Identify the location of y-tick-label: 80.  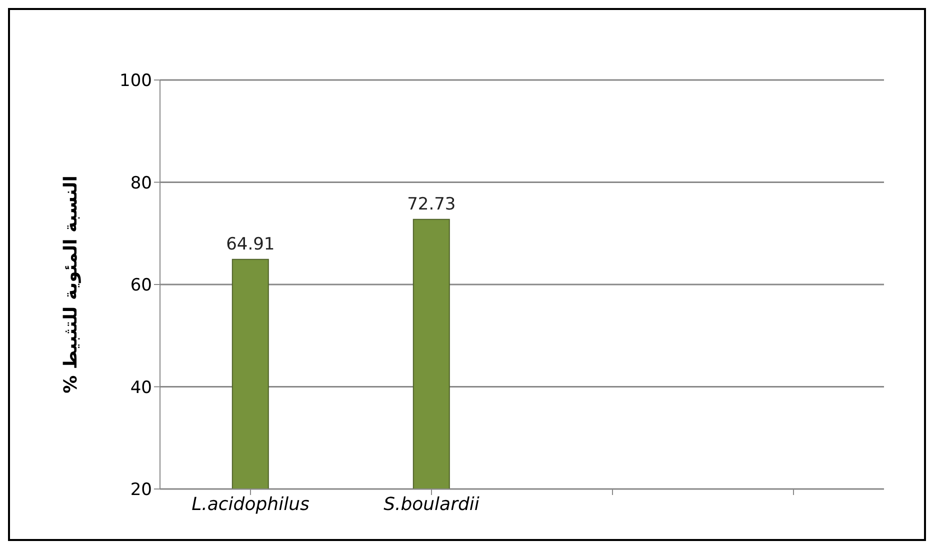
(141, 183).